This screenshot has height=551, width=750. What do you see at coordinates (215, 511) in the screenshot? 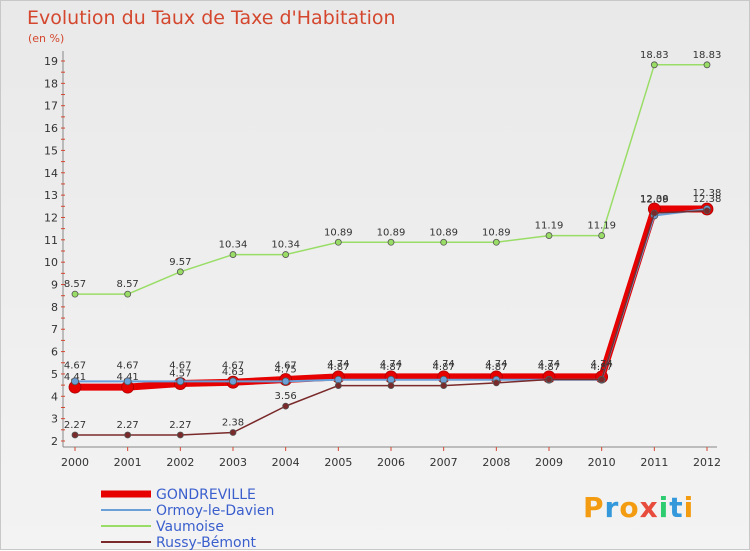
I see `legend-label: Ormoy-le-Davien` at bounding box center [215, 511].